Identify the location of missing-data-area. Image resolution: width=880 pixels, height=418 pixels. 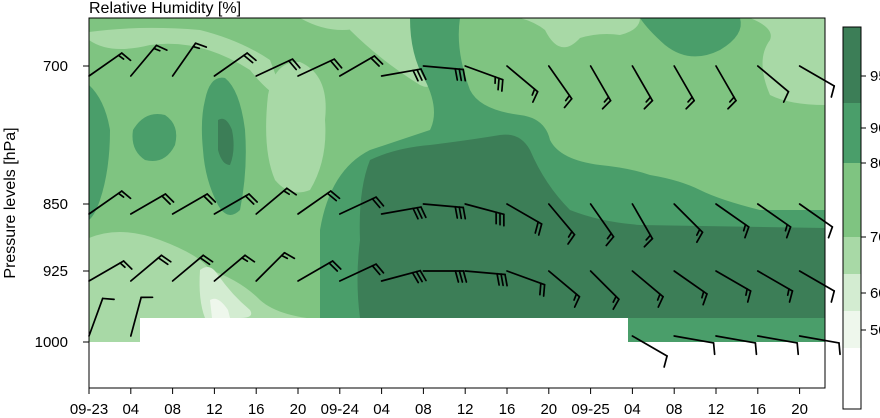
(457, 353).